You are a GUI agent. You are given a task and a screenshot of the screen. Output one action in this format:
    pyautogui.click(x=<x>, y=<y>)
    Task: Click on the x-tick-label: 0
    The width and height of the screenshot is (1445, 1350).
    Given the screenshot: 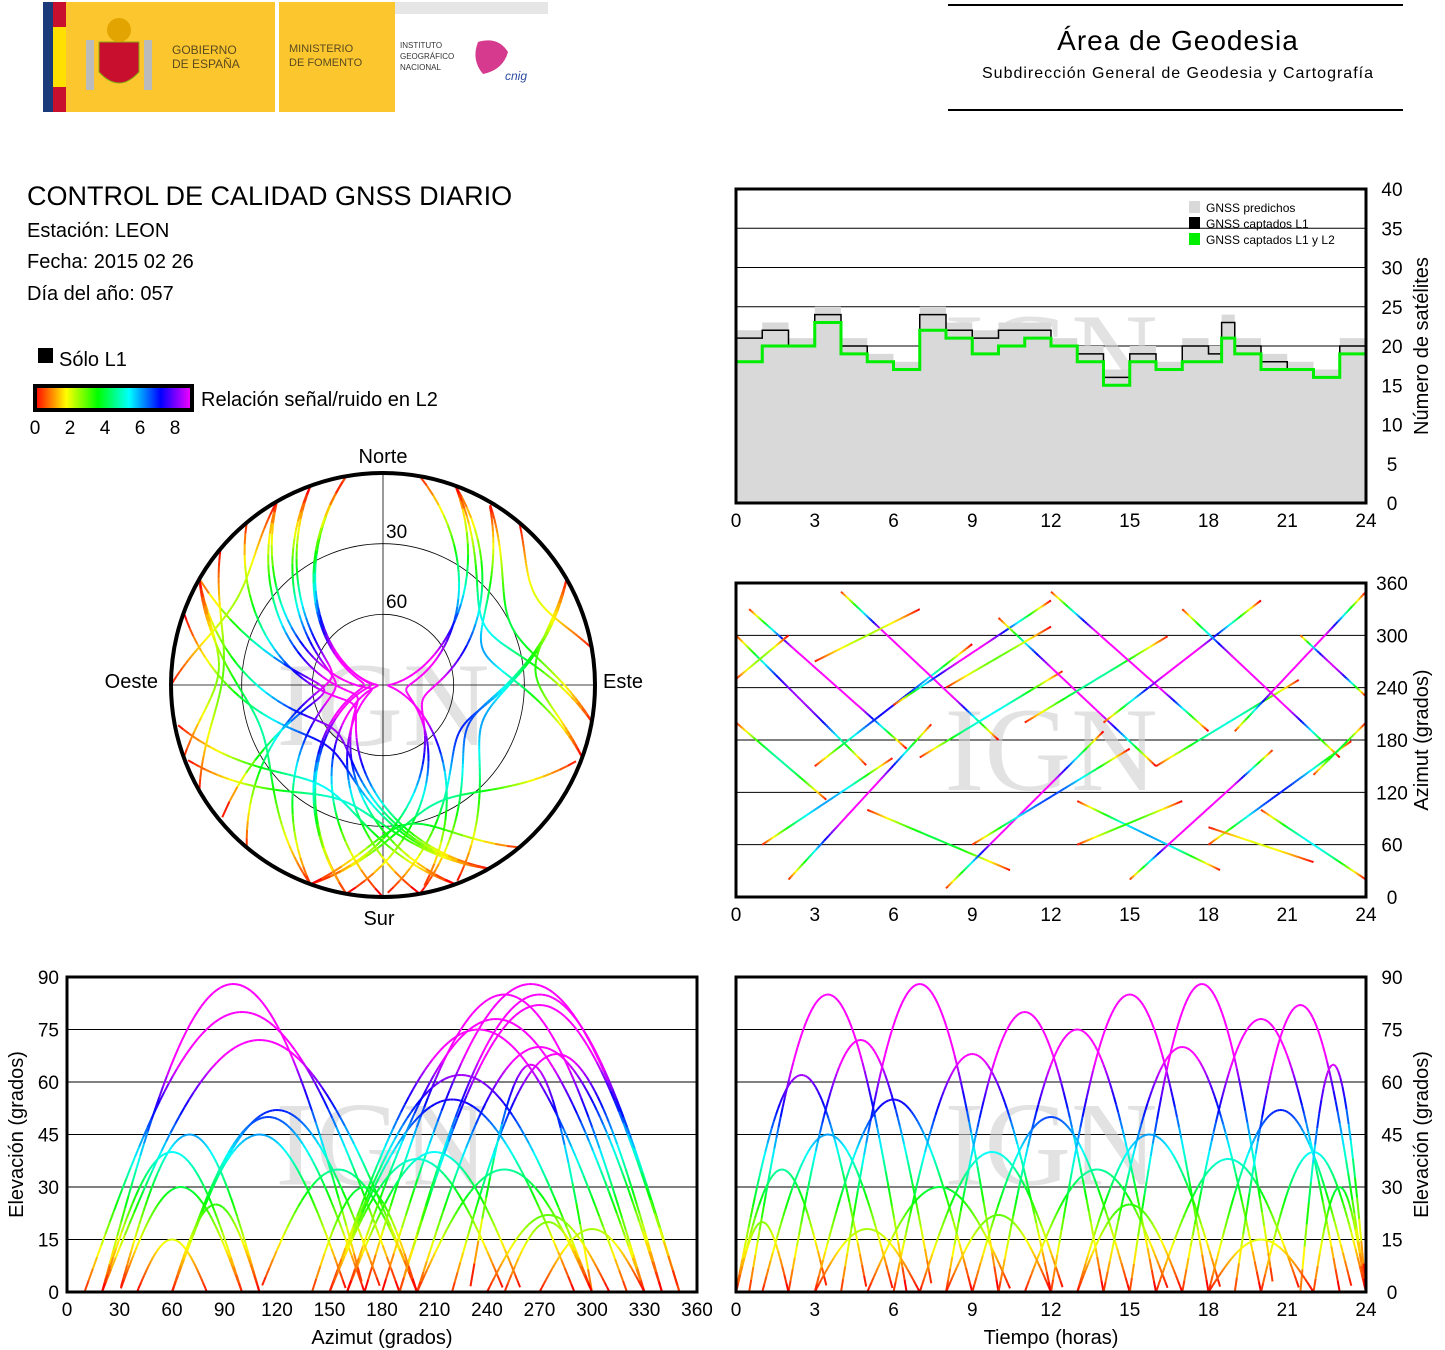 What is the action you would take?
    pyautogui.click(x=736, y=1310)
    